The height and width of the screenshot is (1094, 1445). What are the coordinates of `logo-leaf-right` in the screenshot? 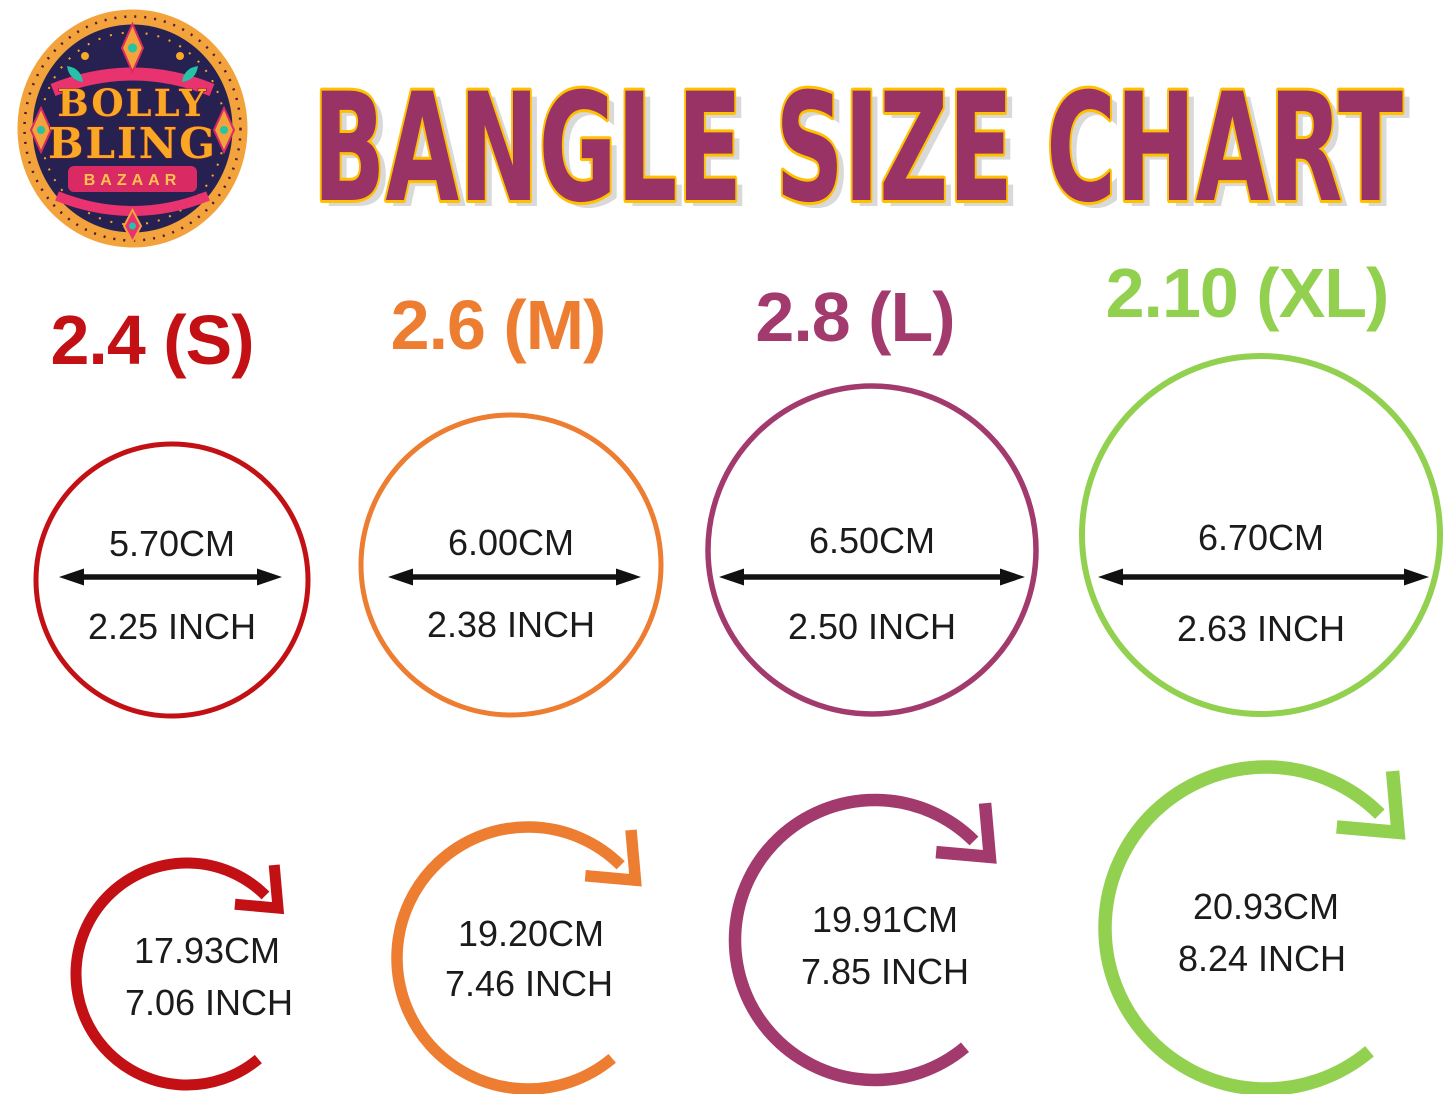 It's located at (190, 74).